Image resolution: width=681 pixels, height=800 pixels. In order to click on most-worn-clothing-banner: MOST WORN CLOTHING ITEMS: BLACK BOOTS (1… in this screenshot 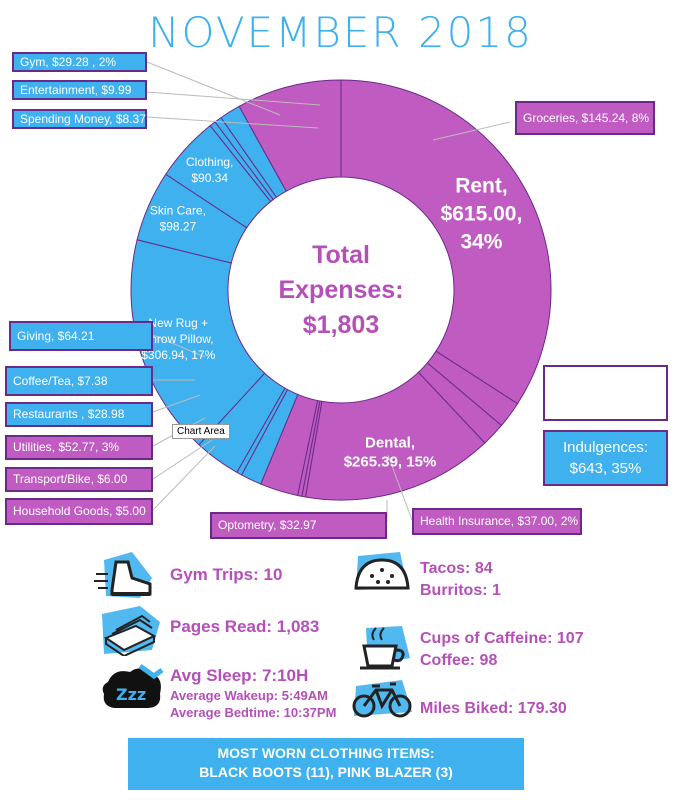, I will do `click(326, 764)`.